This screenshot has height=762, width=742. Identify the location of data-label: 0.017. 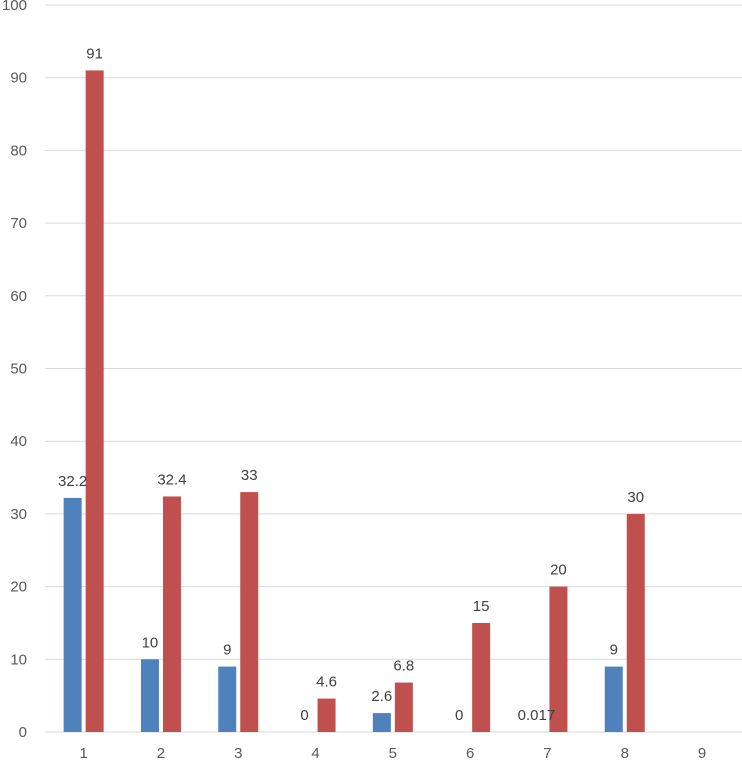
(537, 715).